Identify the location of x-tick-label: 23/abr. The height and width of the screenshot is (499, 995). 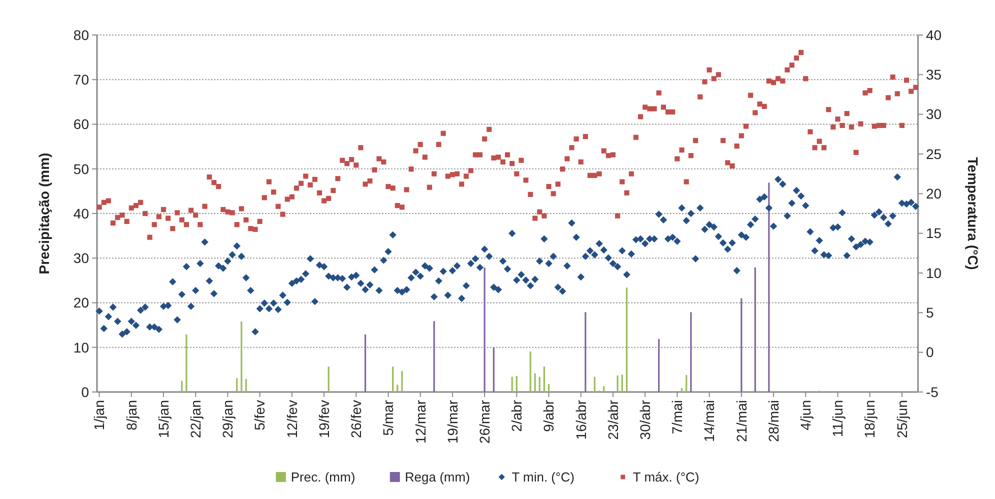
(612, 420).